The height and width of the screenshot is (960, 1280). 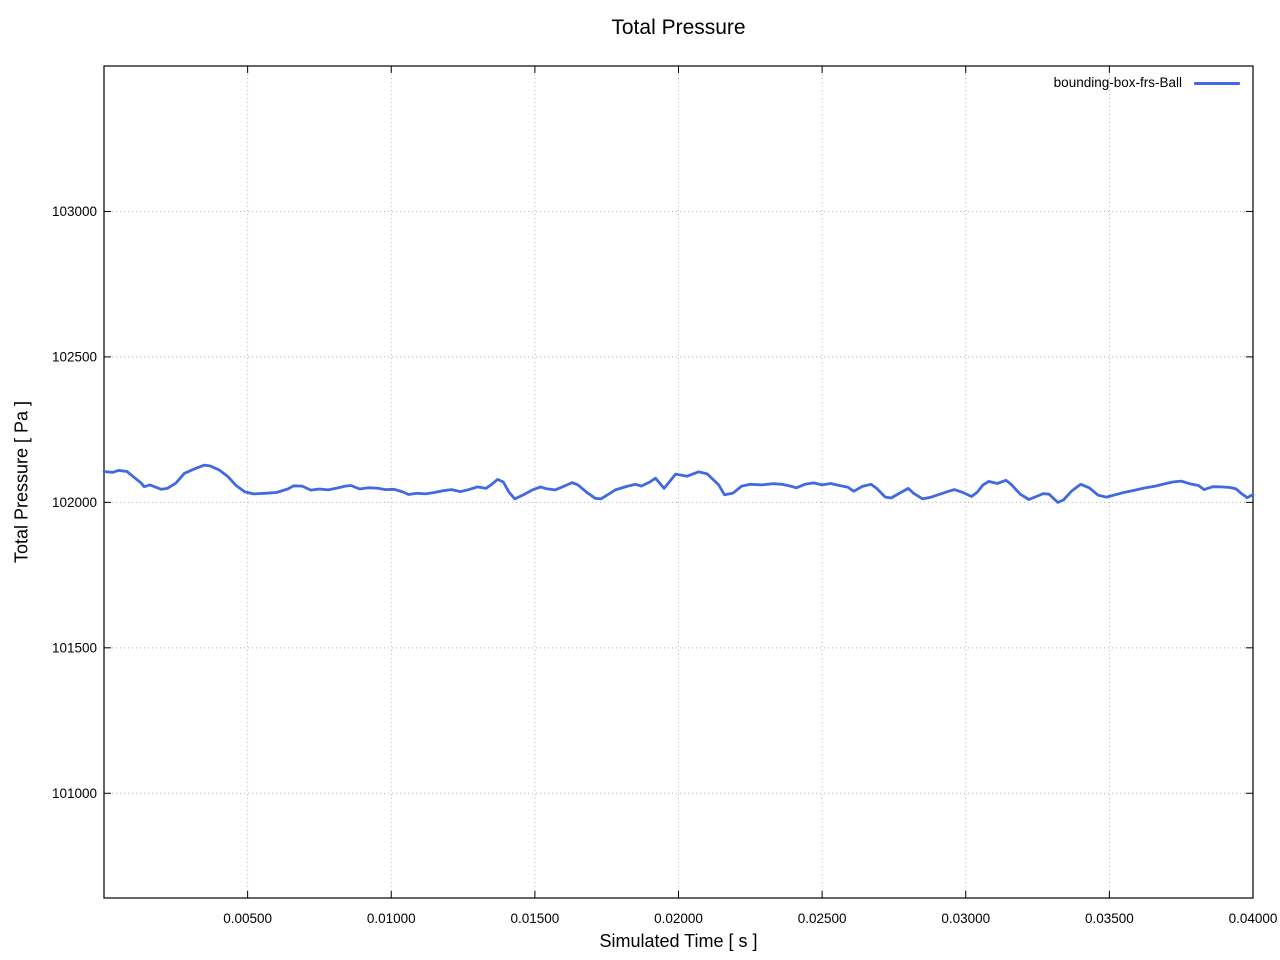 What do you see at coordinates (678, 941) in the screenshot?
I see `x-axis-label: Simulated Time [ s ]` at bounding box center [678, 941].